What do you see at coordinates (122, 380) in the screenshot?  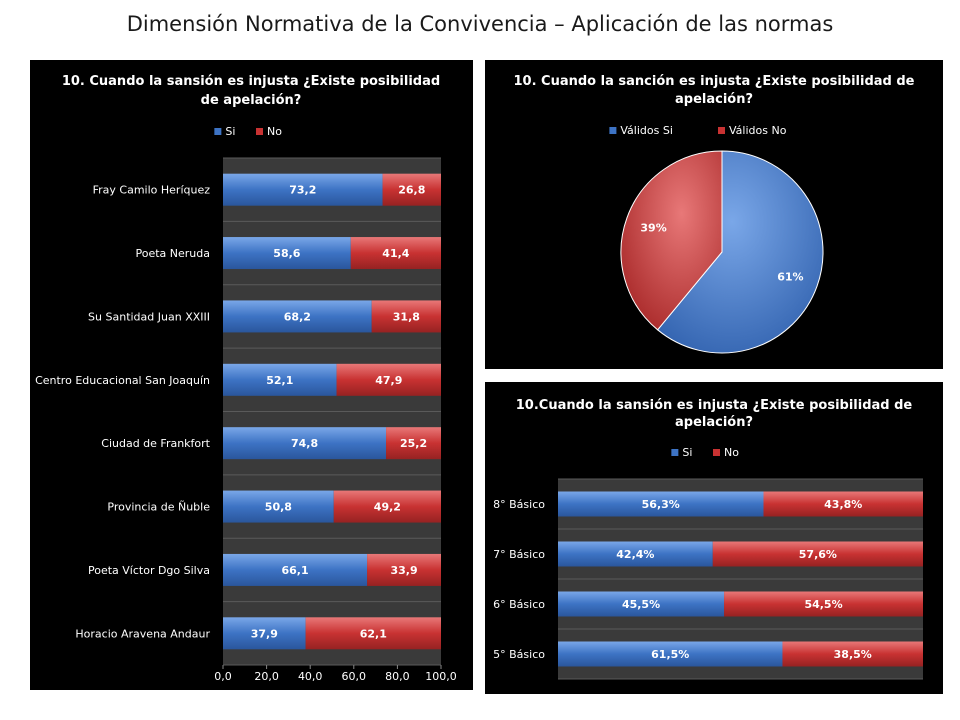 I see `category-label: Centro Educacional San Joaquín` at bounding box center [122, 380].